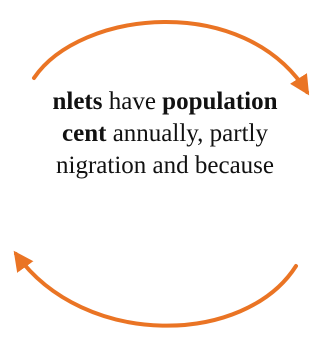 This screenshot has height=351, width=323. I want to click on text-line-2-regular: annually, partly, so click(187, 133).